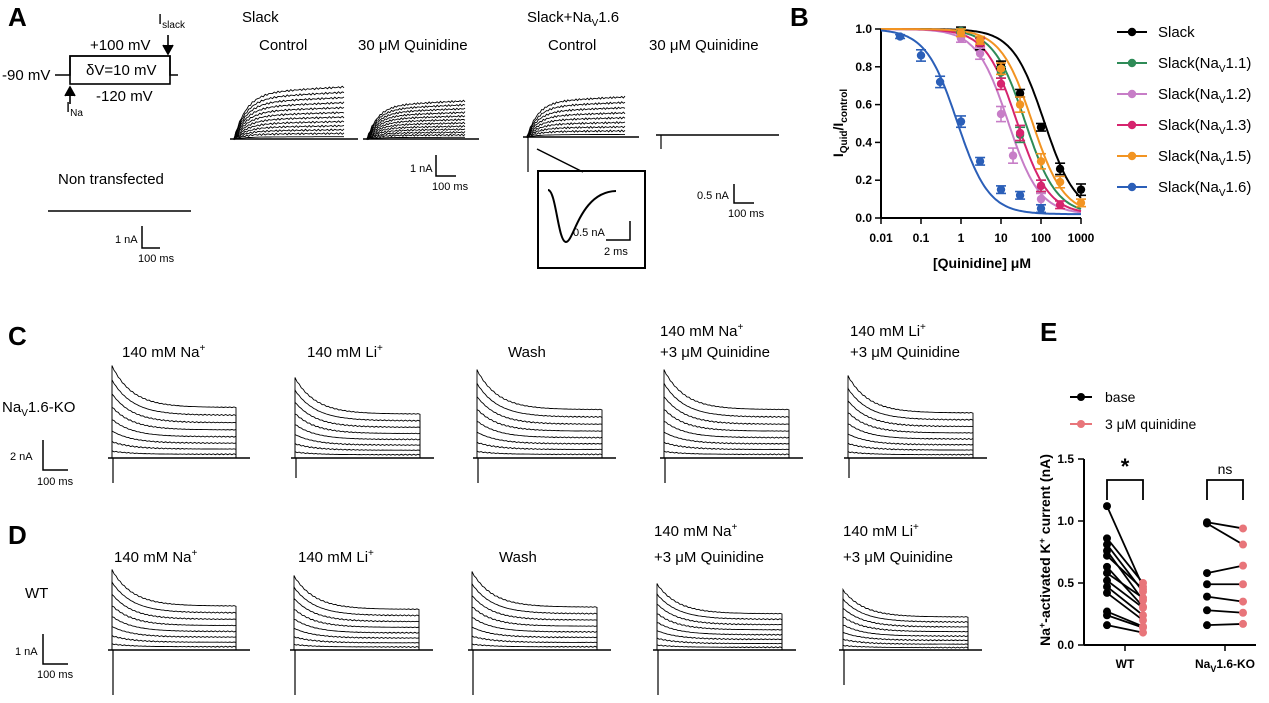 This screenshot has width=1269, height=703. I want to click on slack-nav-control-label: Control, so click(572, 45).